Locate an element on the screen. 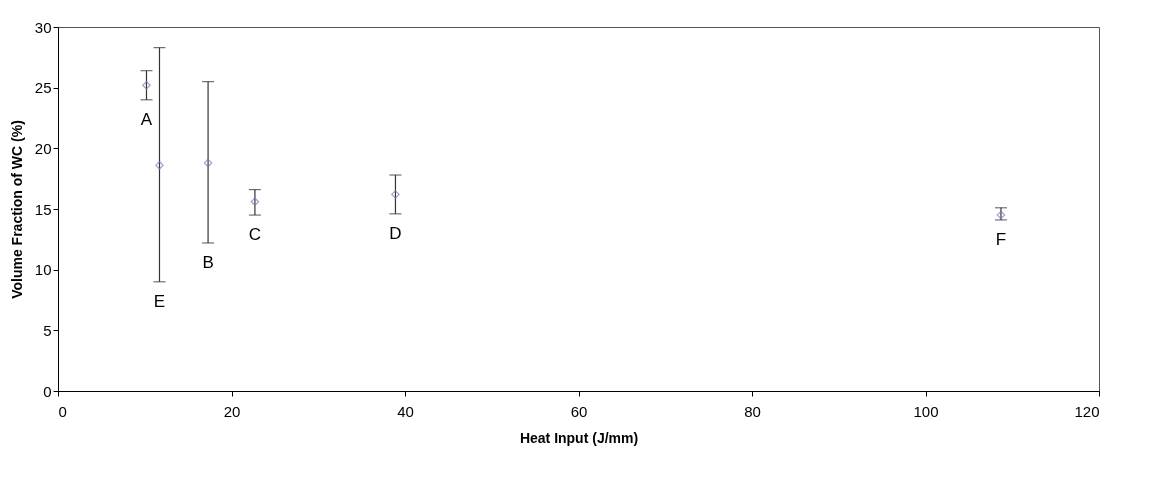 The image size is (1150, 481). y-tick-label: 0 is located at coordinates (47, 391).